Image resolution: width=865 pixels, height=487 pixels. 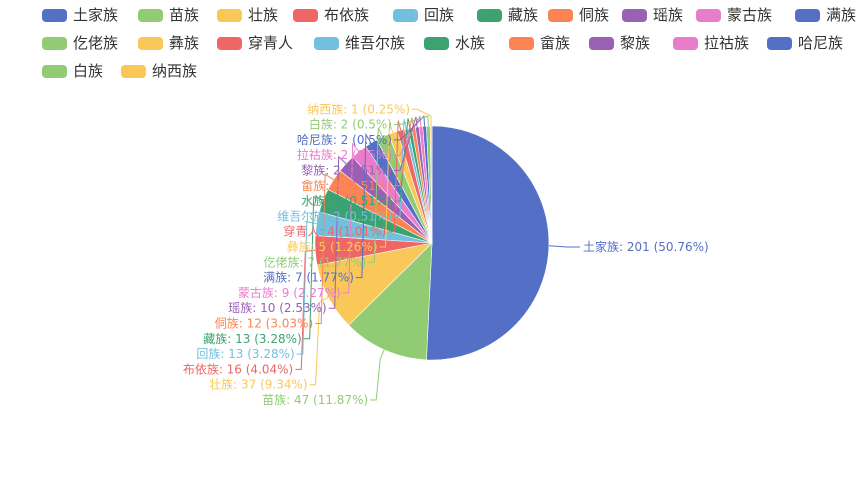 I want to click on legend-label: 回族, so click(x=439, y=15).